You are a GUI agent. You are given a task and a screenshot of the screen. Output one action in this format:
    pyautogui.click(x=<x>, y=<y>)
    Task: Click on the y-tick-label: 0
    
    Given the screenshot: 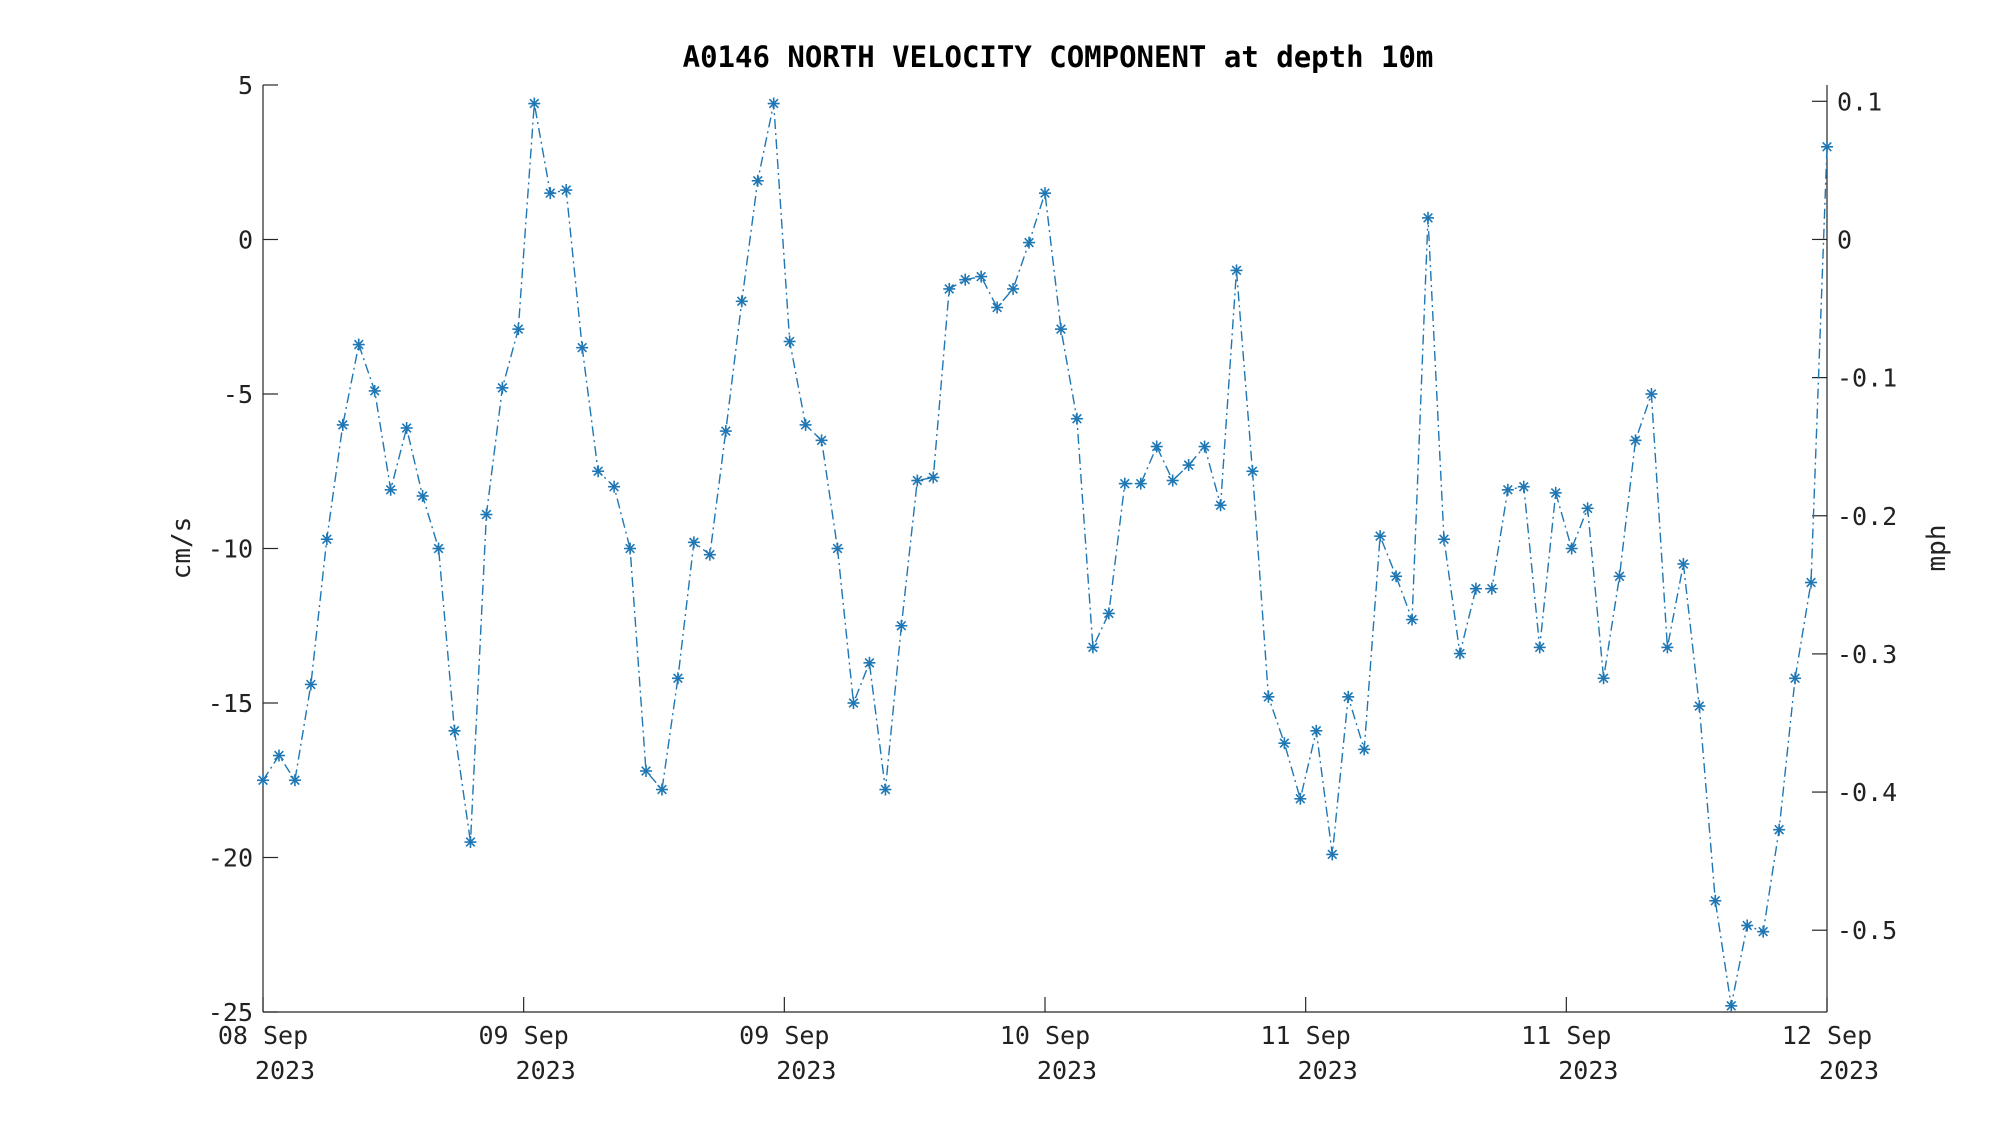 What is the action you would take?
    pyautogui.click(x=245, y=240)
    